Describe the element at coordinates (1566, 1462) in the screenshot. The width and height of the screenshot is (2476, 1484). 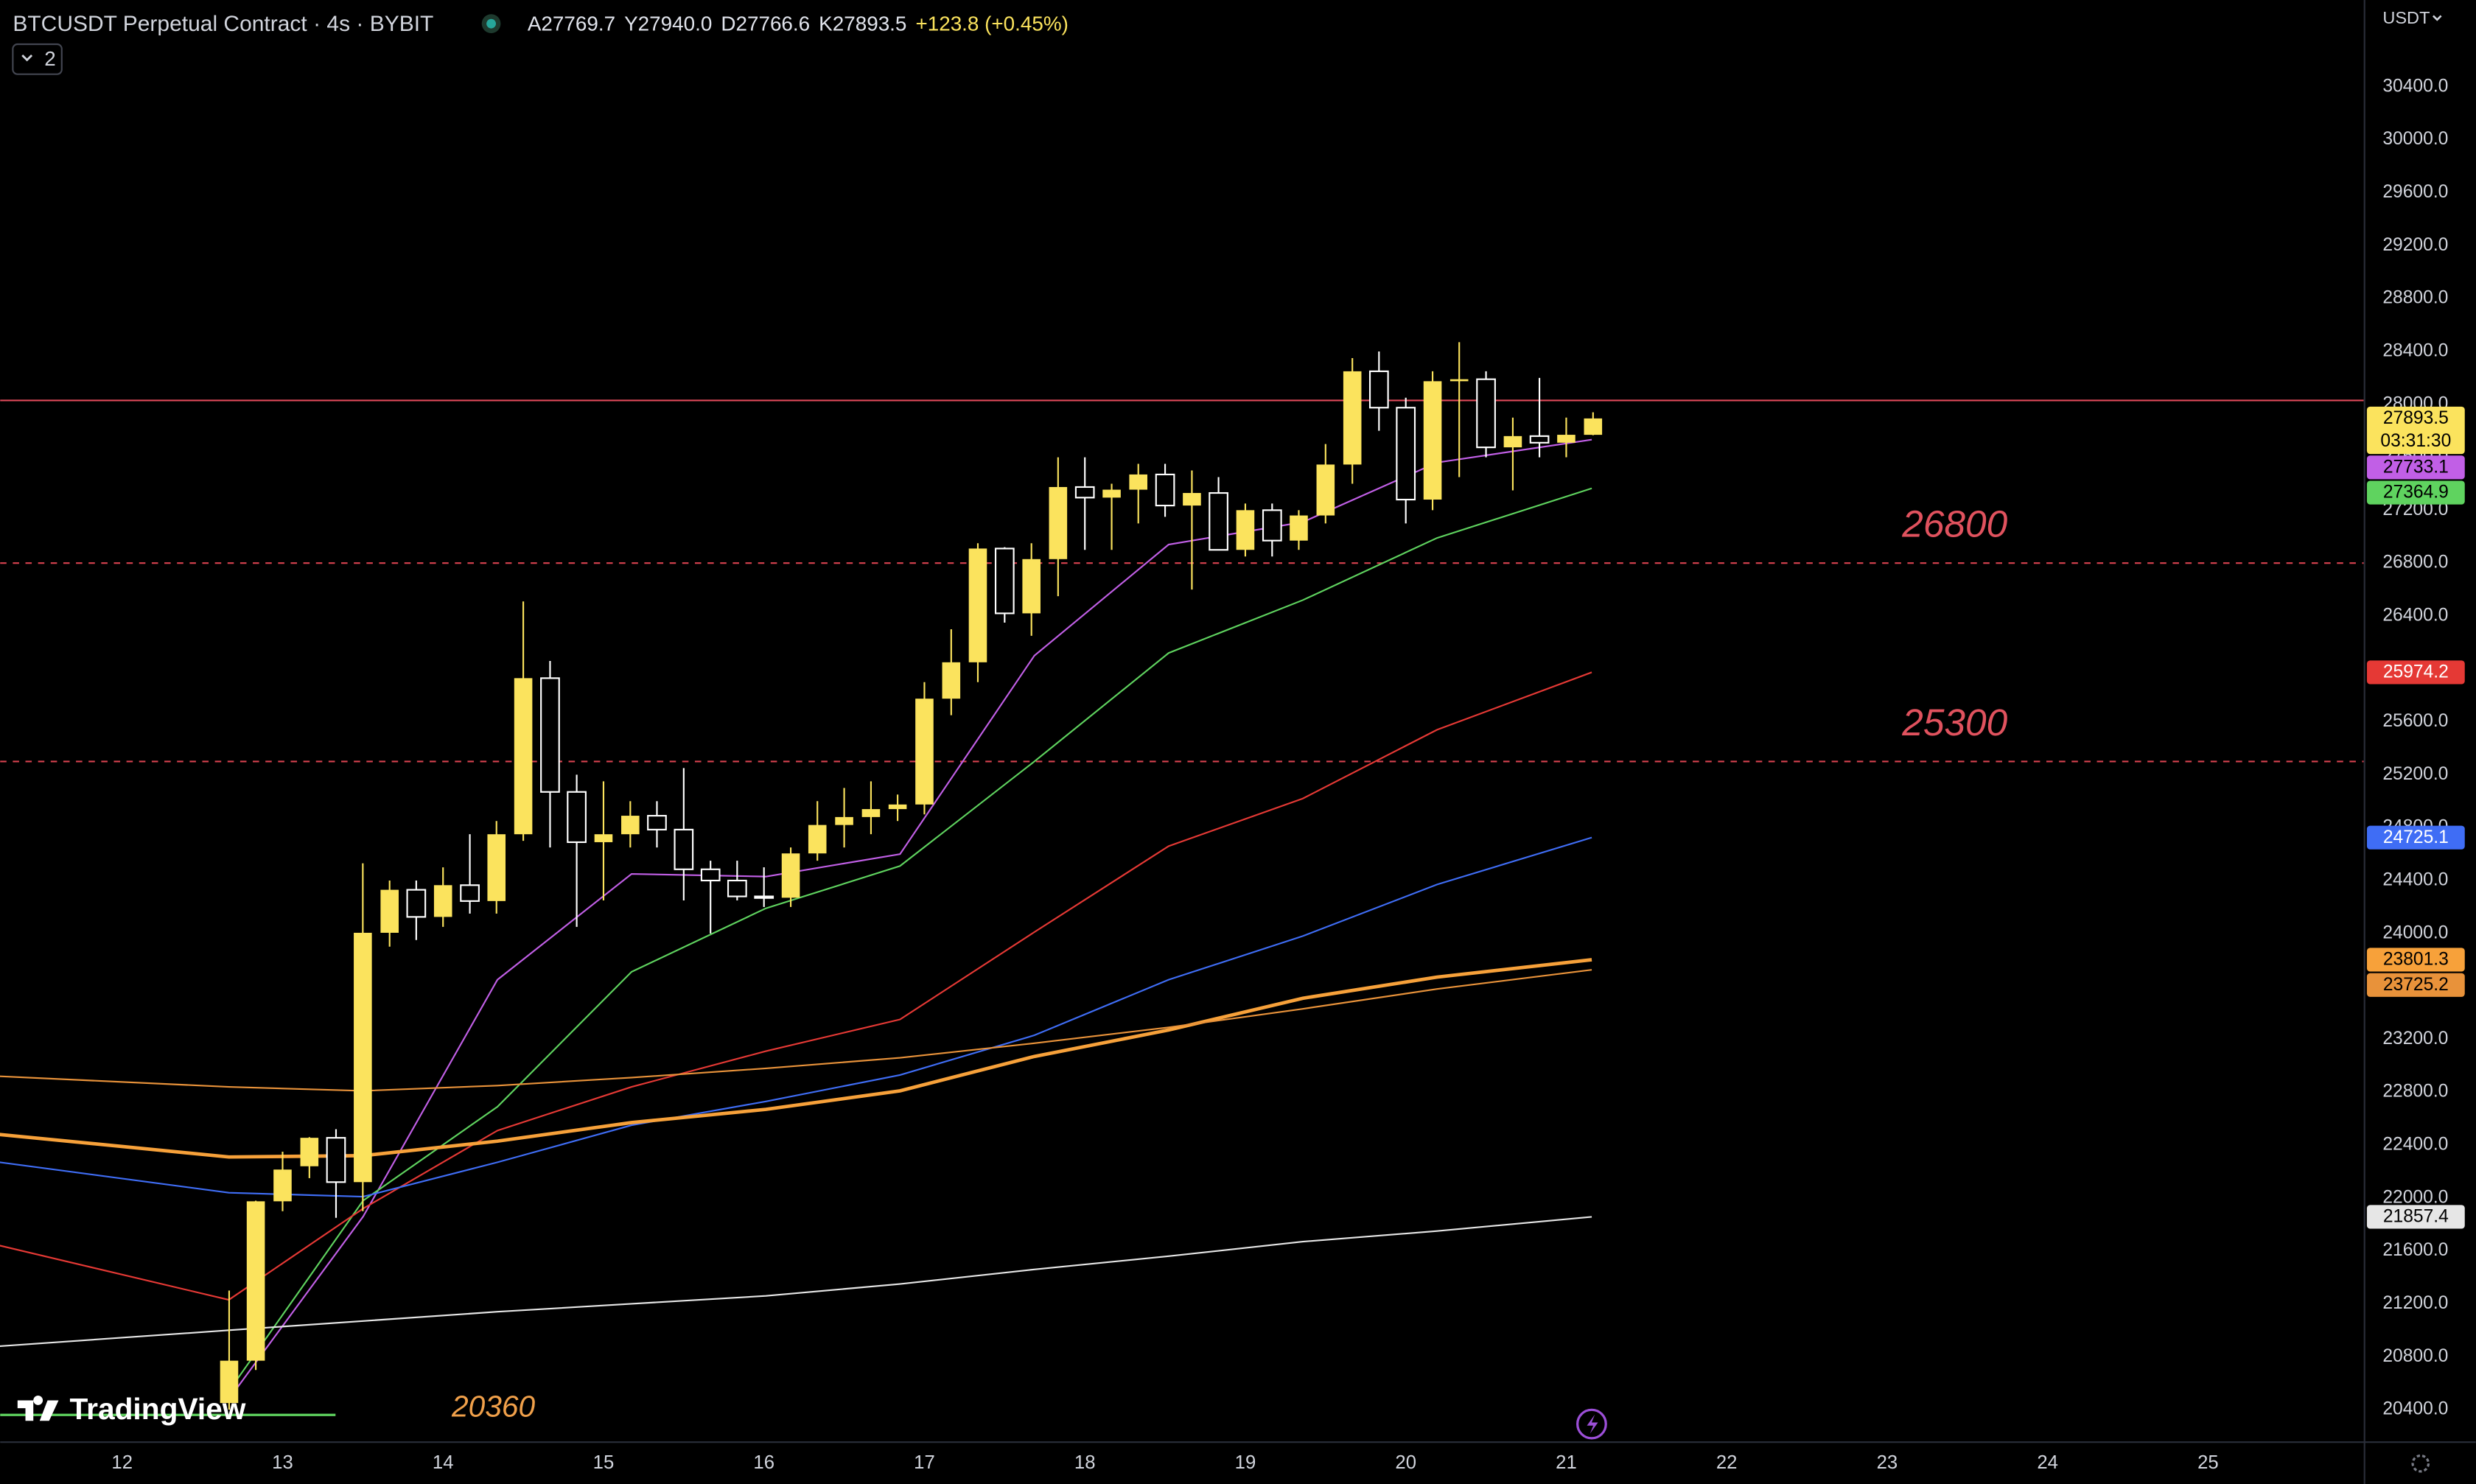
I see `x-tick-label: 21` at that location.